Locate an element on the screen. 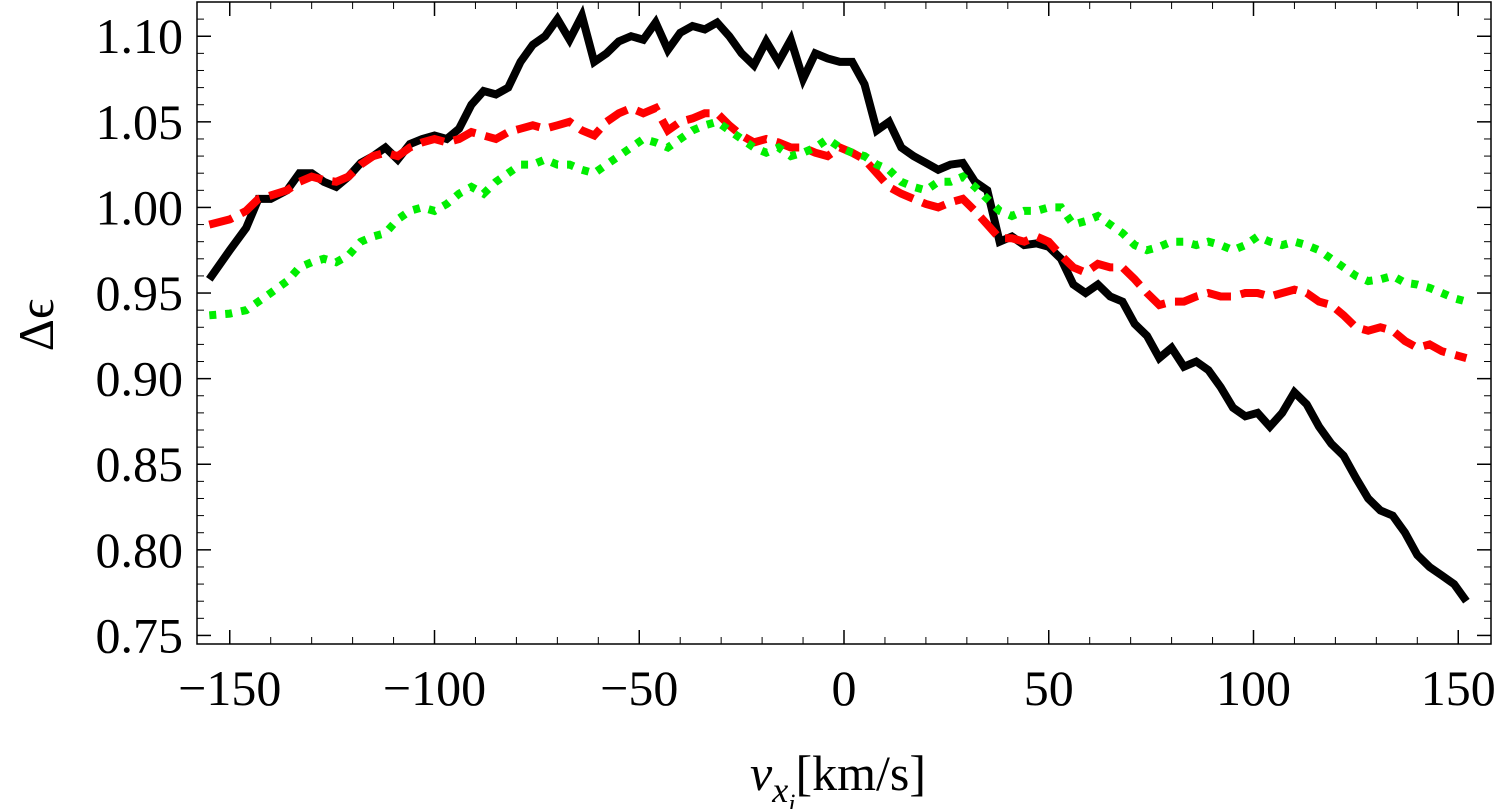 Image resolution: width=1495 pixels, height=809 pixels. y-tick-label: 0.85 is located at coordinates (140, 464).